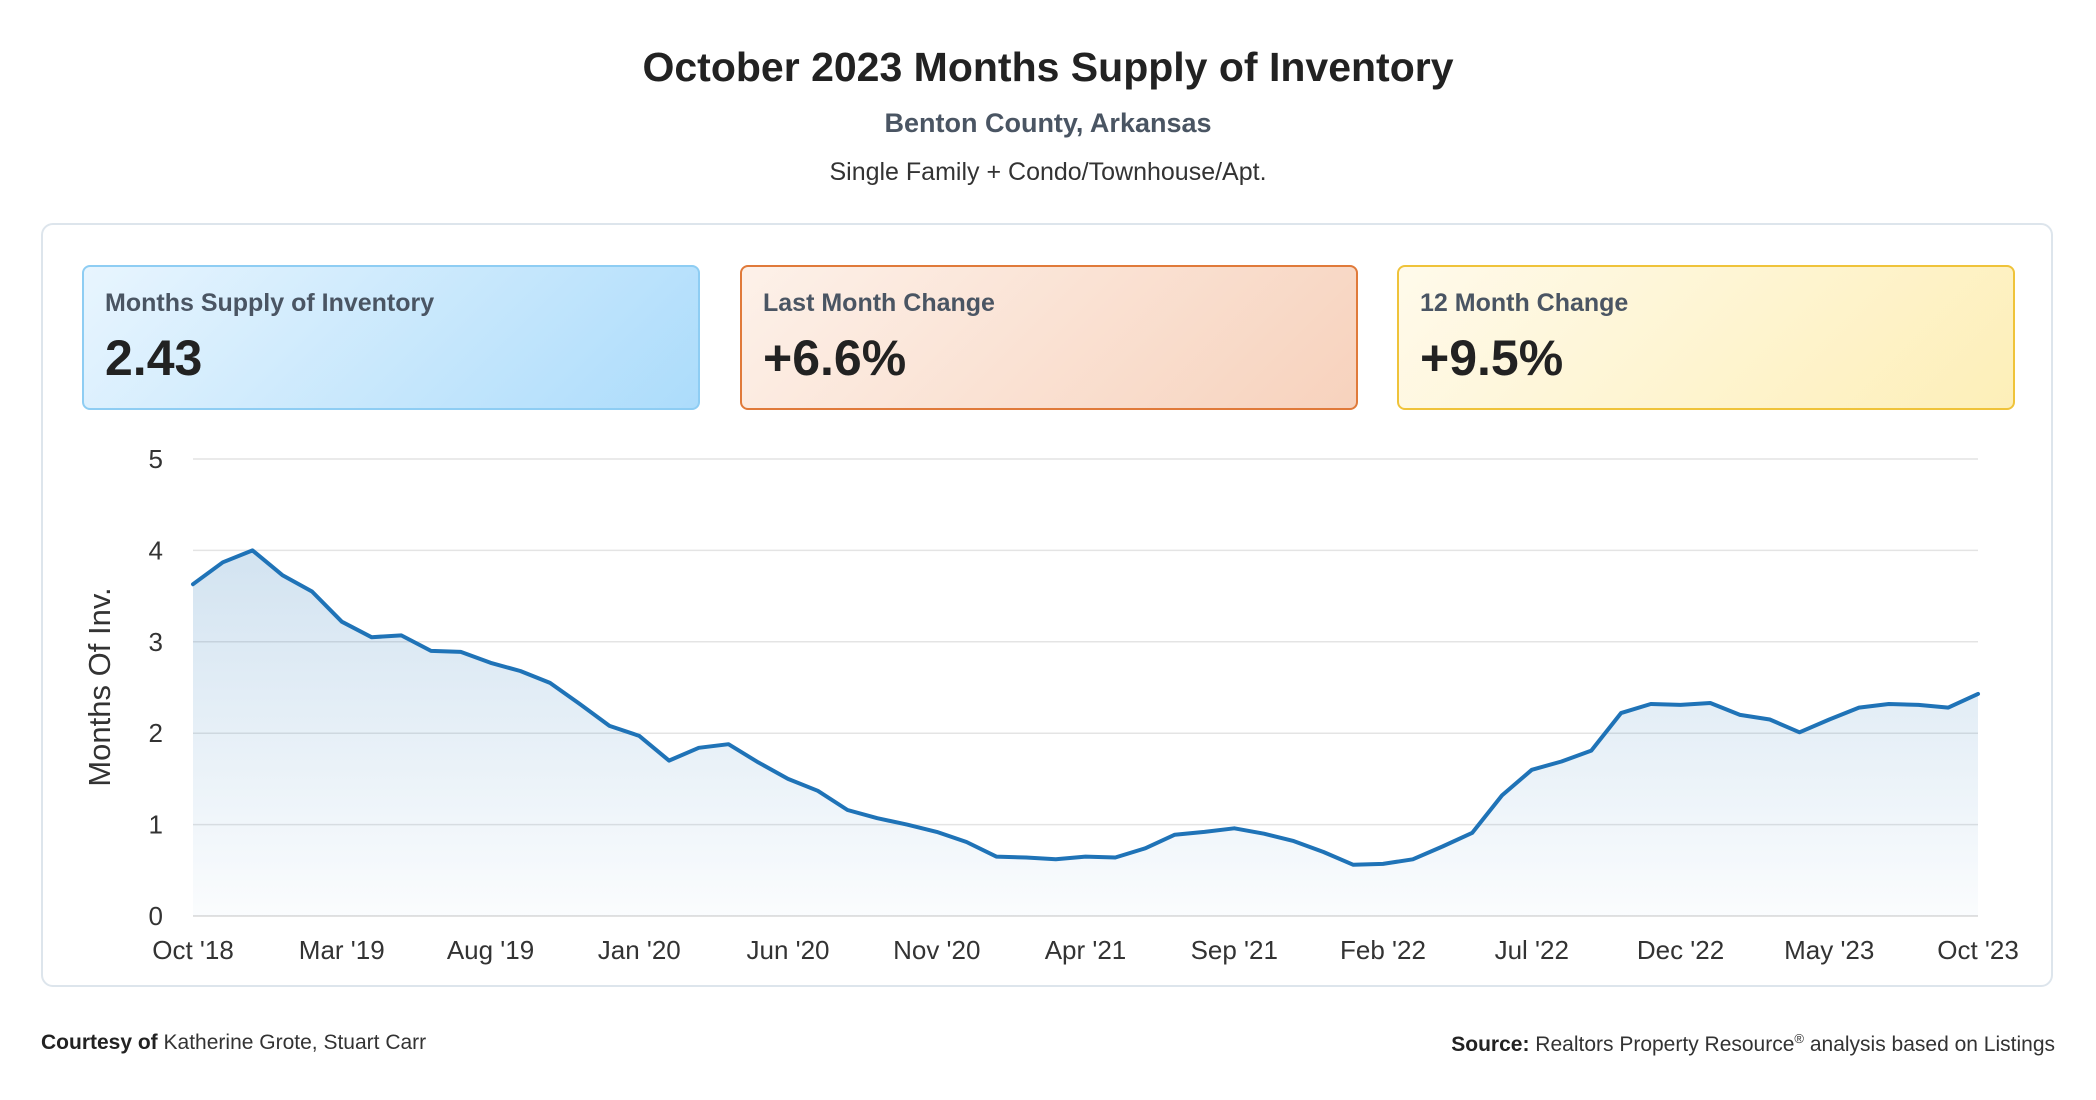 This screenshot has height=1100, width=2096. What do you see at coordinates (156, 916) in the screenshot?
I see `y-tick-label: 0` at bounding box center [156, 916].